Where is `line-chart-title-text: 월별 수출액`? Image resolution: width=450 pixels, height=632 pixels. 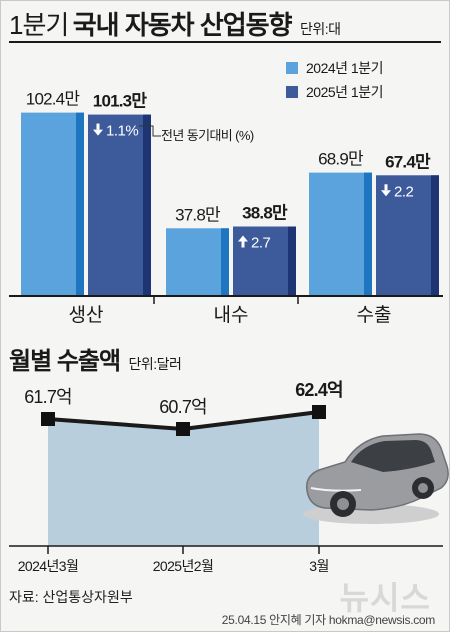
line-chart-title-text: 월별 수출액 is located at coordinates (65, 361).